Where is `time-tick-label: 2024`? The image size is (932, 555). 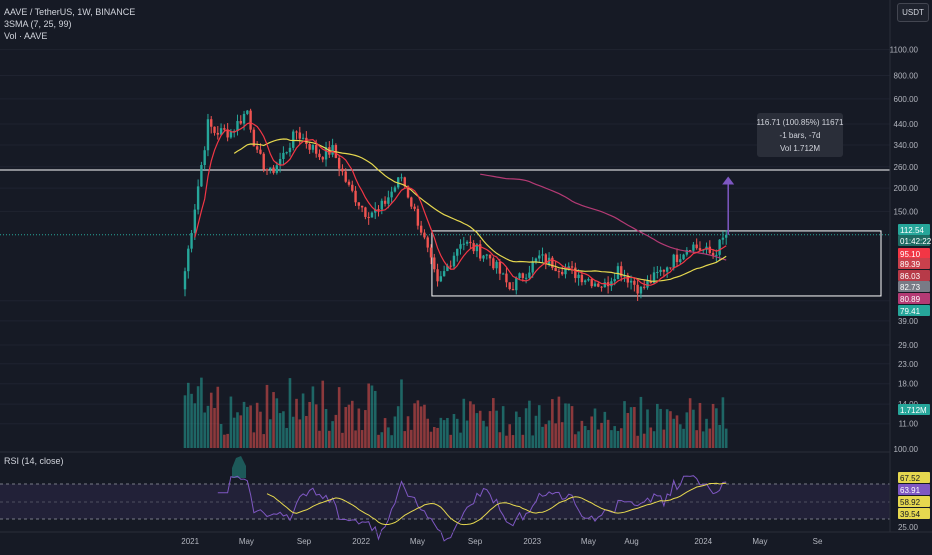
time-tick-label: 2024 is located at coordinates (703, 541).